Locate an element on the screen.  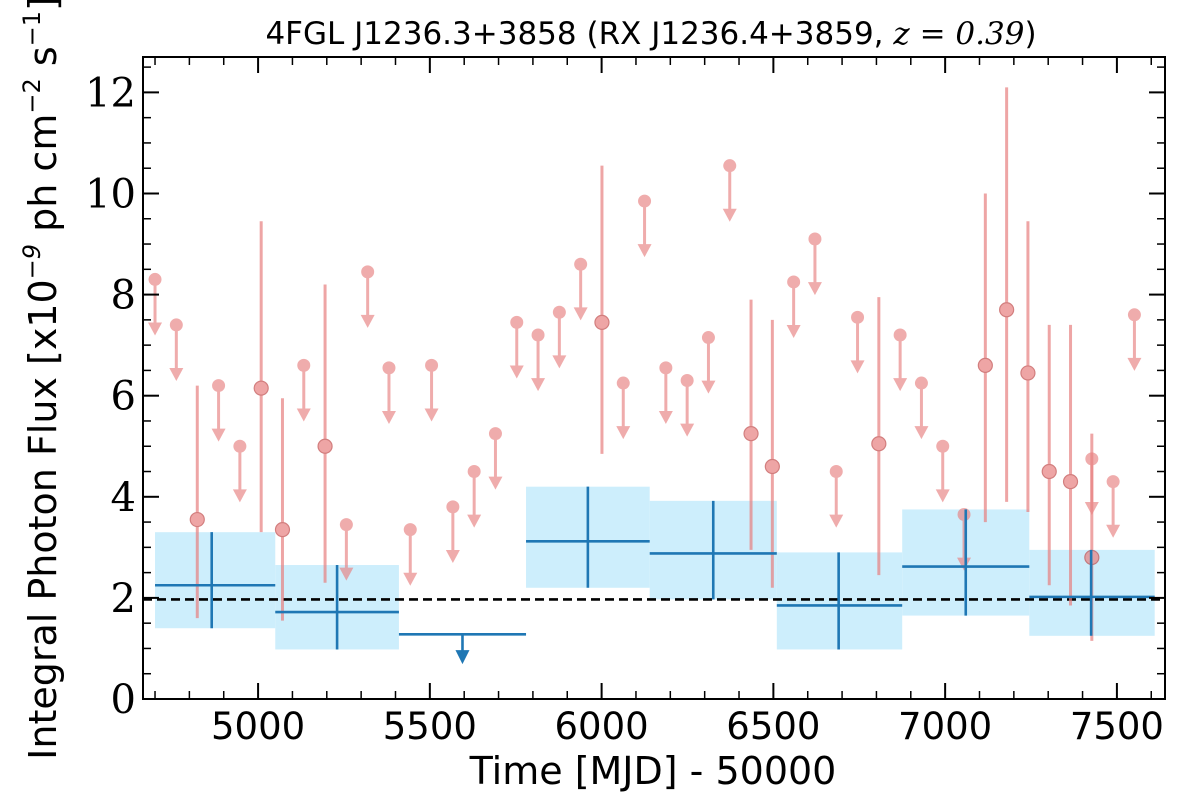
x-tick-label: 5000 is located at coordinates (258, 726).